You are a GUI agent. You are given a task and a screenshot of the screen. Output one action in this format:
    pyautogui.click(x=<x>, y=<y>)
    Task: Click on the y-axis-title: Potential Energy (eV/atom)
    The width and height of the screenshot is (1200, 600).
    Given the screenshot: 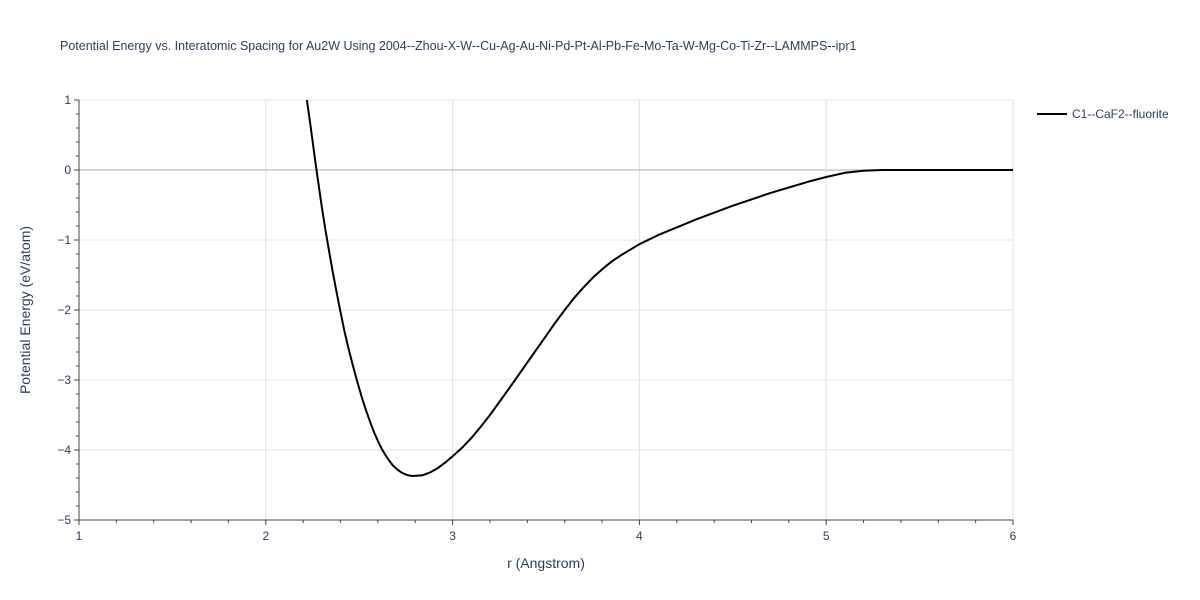 What is the action you would take?
    pyautogui.click(x=25, y=310)
    